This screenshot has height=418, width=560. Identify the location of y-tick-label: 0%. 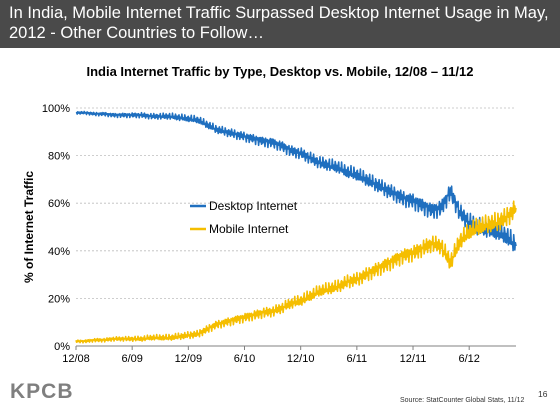
(62, 347).